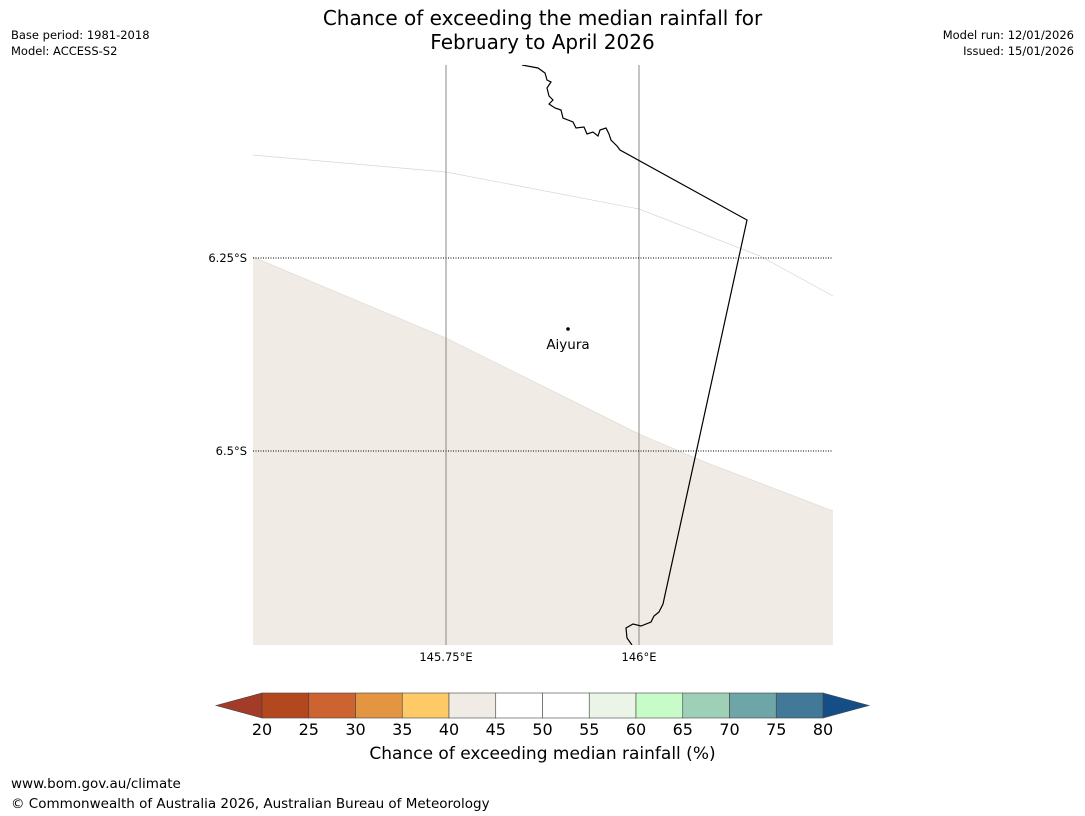 This screenshot has height=816, width=1085. Describe the element at coordinates (634, 355) in the screenshot. I see `region-outline` at that location.